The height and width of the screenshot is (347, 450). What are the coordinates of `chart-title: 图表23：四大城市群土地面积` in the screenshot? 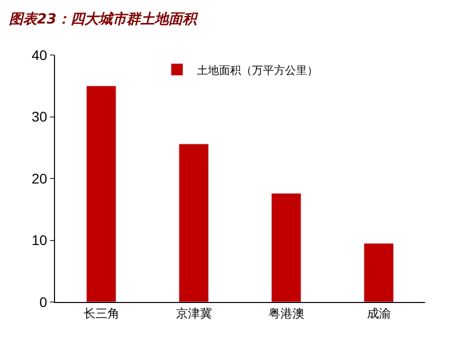 It's located at (103, 19).